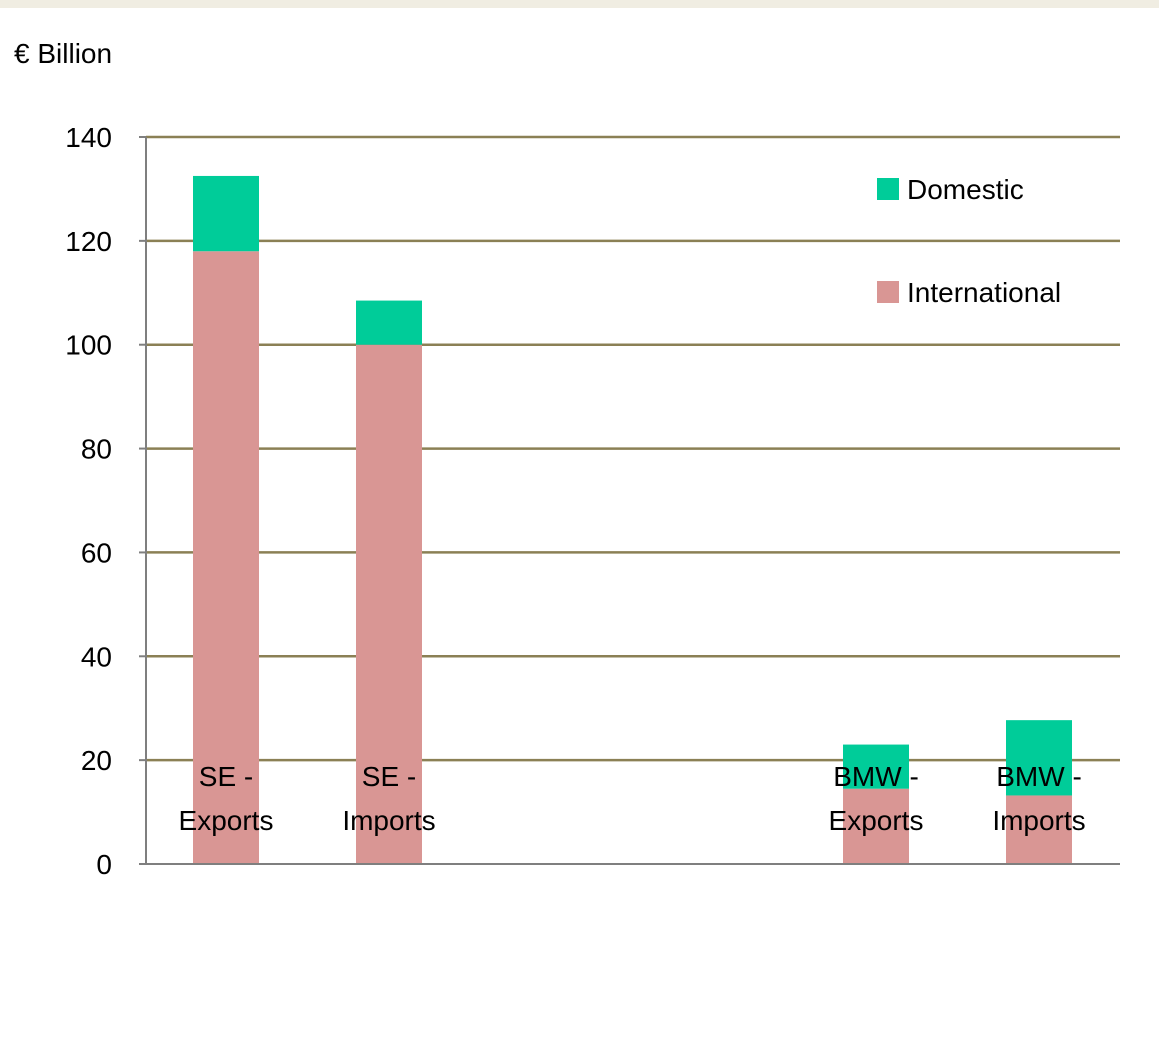  I want to click on legend-swatch-domestic, so click(888, 189).